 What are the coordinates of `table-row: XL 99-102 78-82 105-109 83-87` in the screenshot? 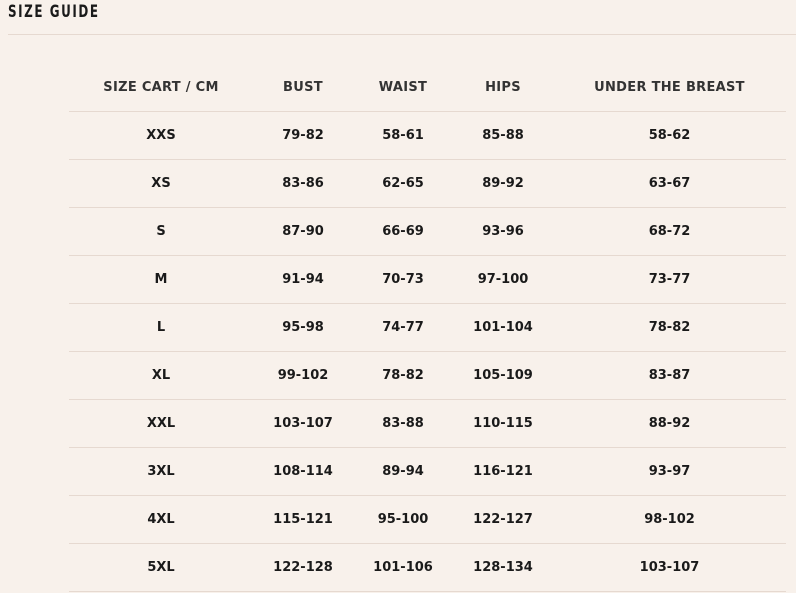 It's located at (427, 375).